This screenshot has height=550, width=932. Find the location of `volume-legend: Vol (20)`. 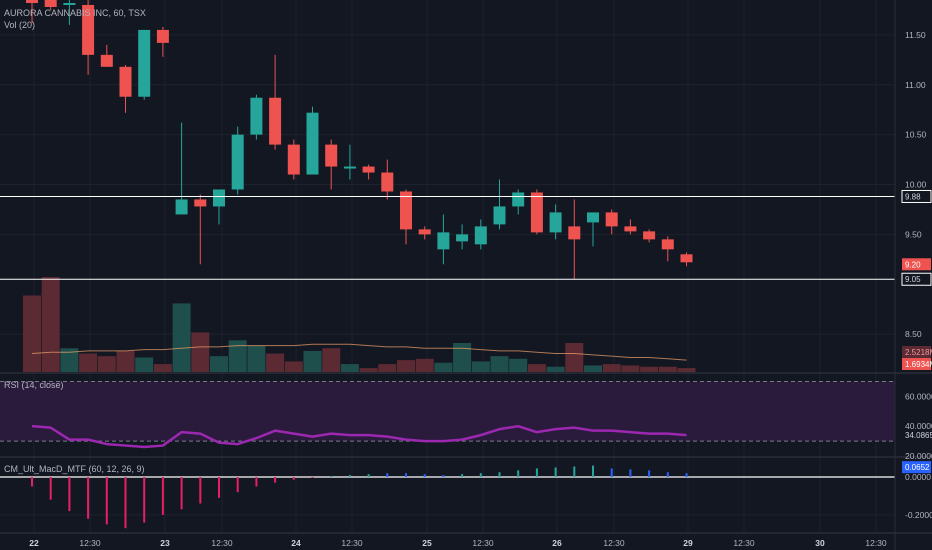

volume-legend: Vol (20) is located at coordinates (20, 25).